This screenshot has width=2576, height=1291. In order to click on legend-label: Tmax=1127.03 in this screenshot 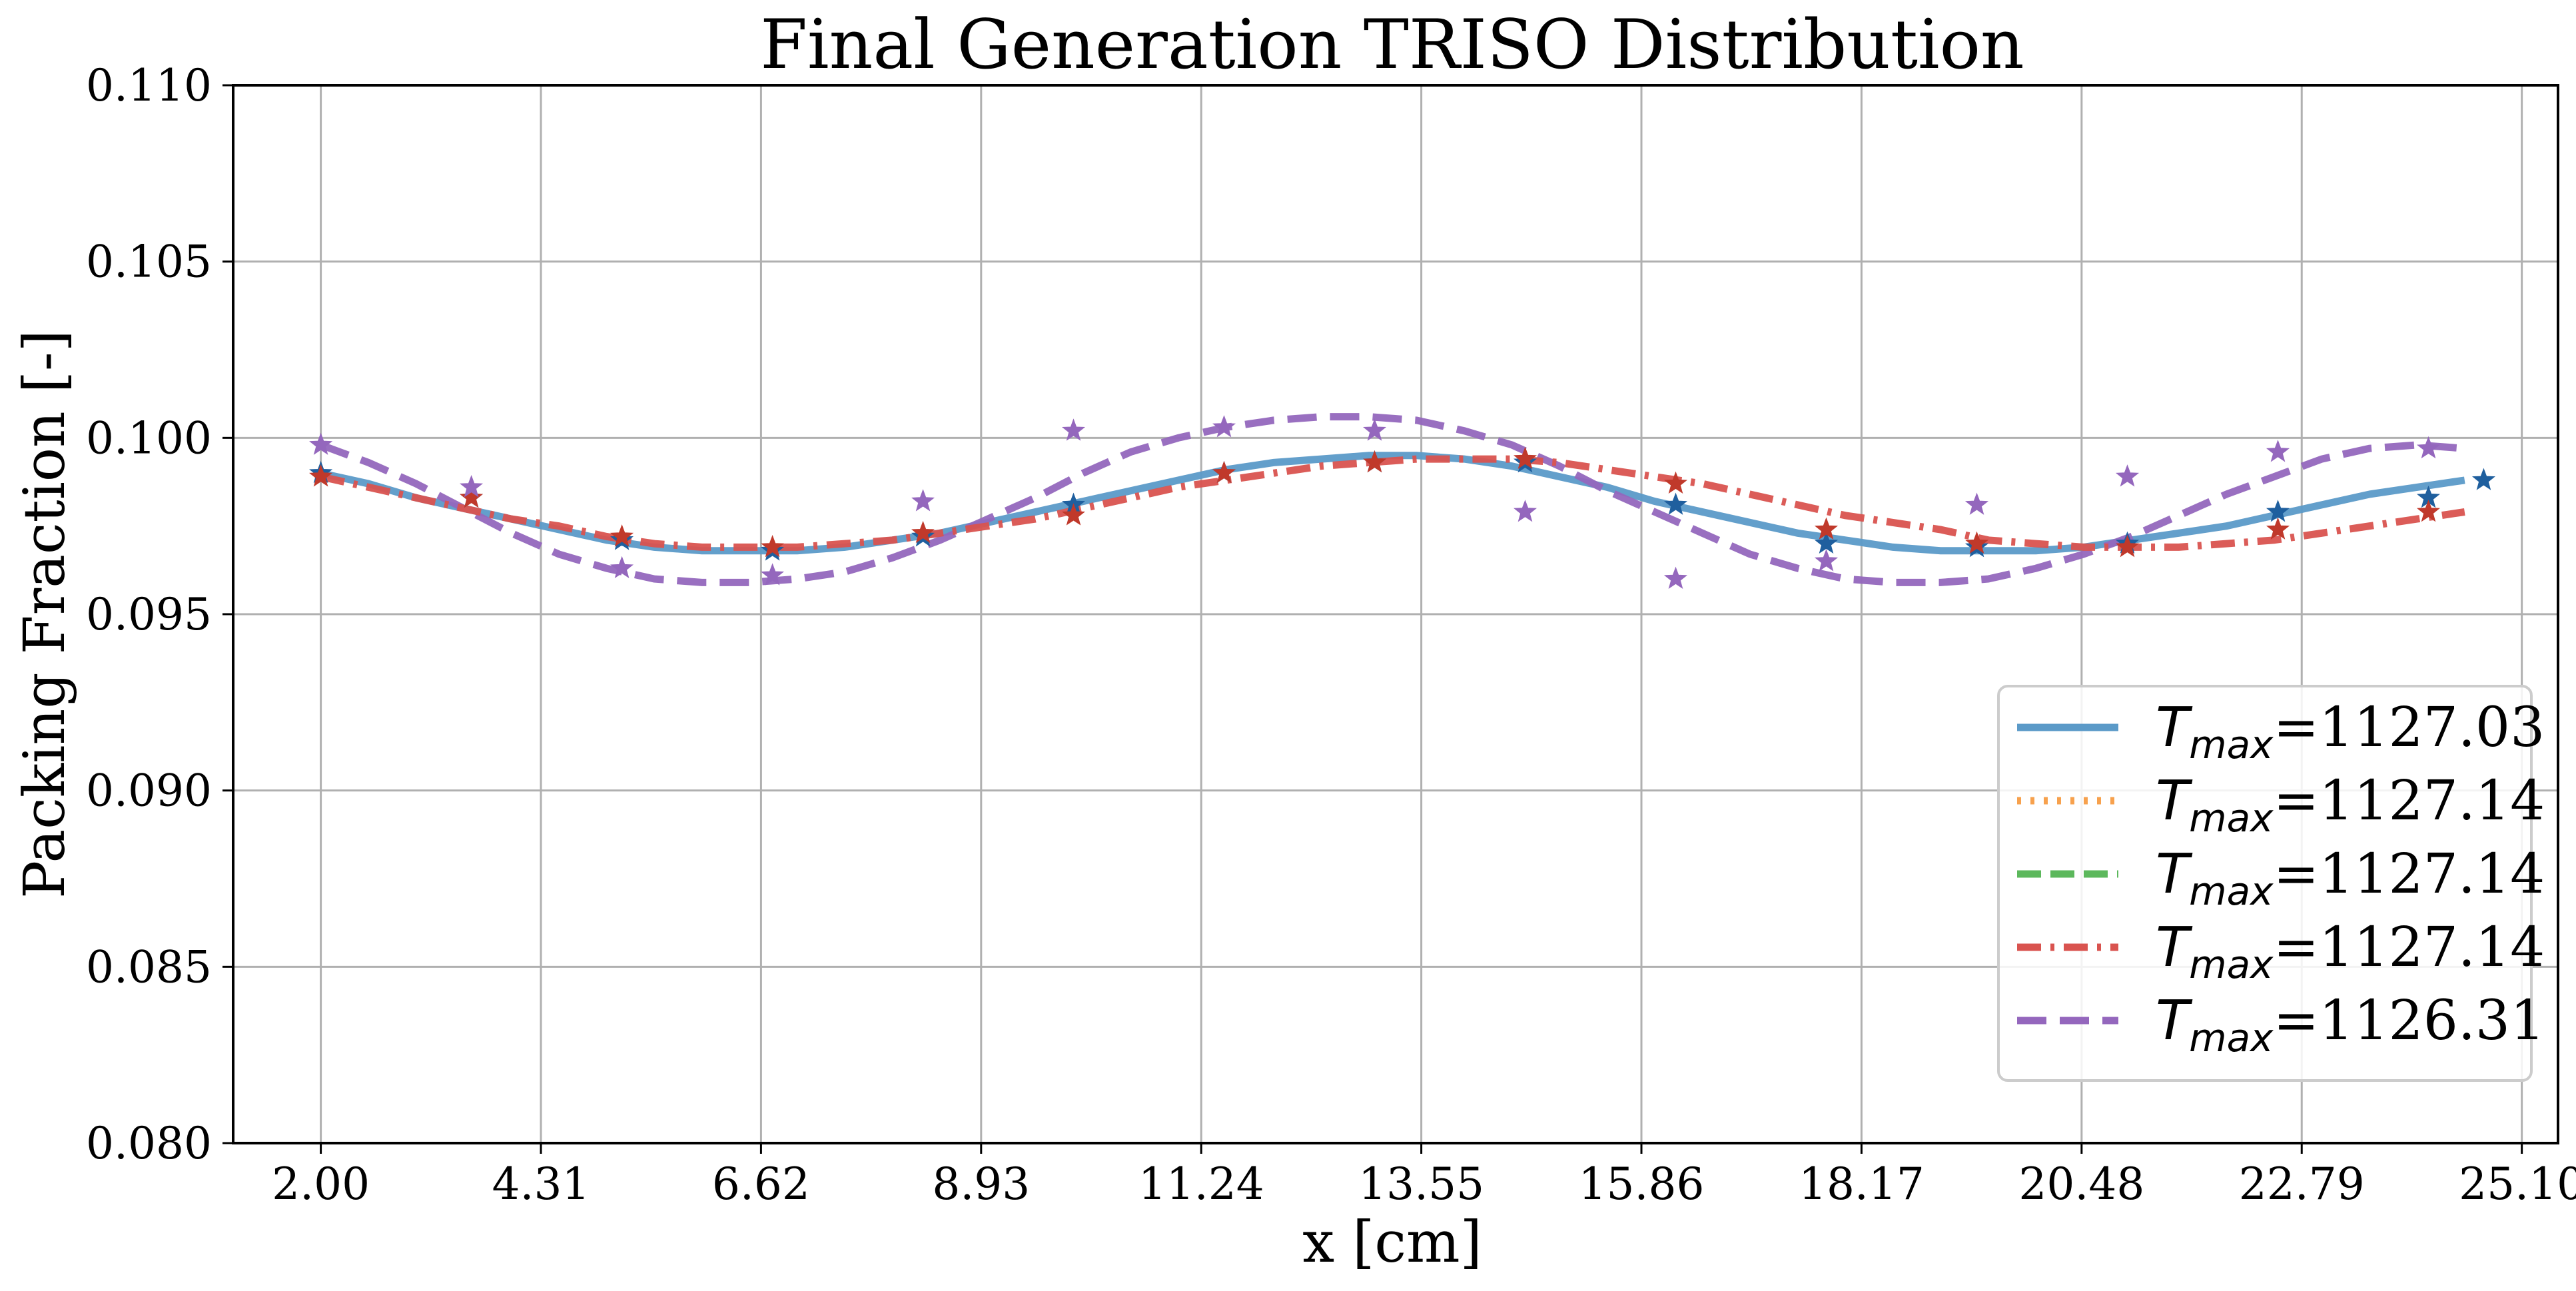, I will do `click(2350, 731)`.